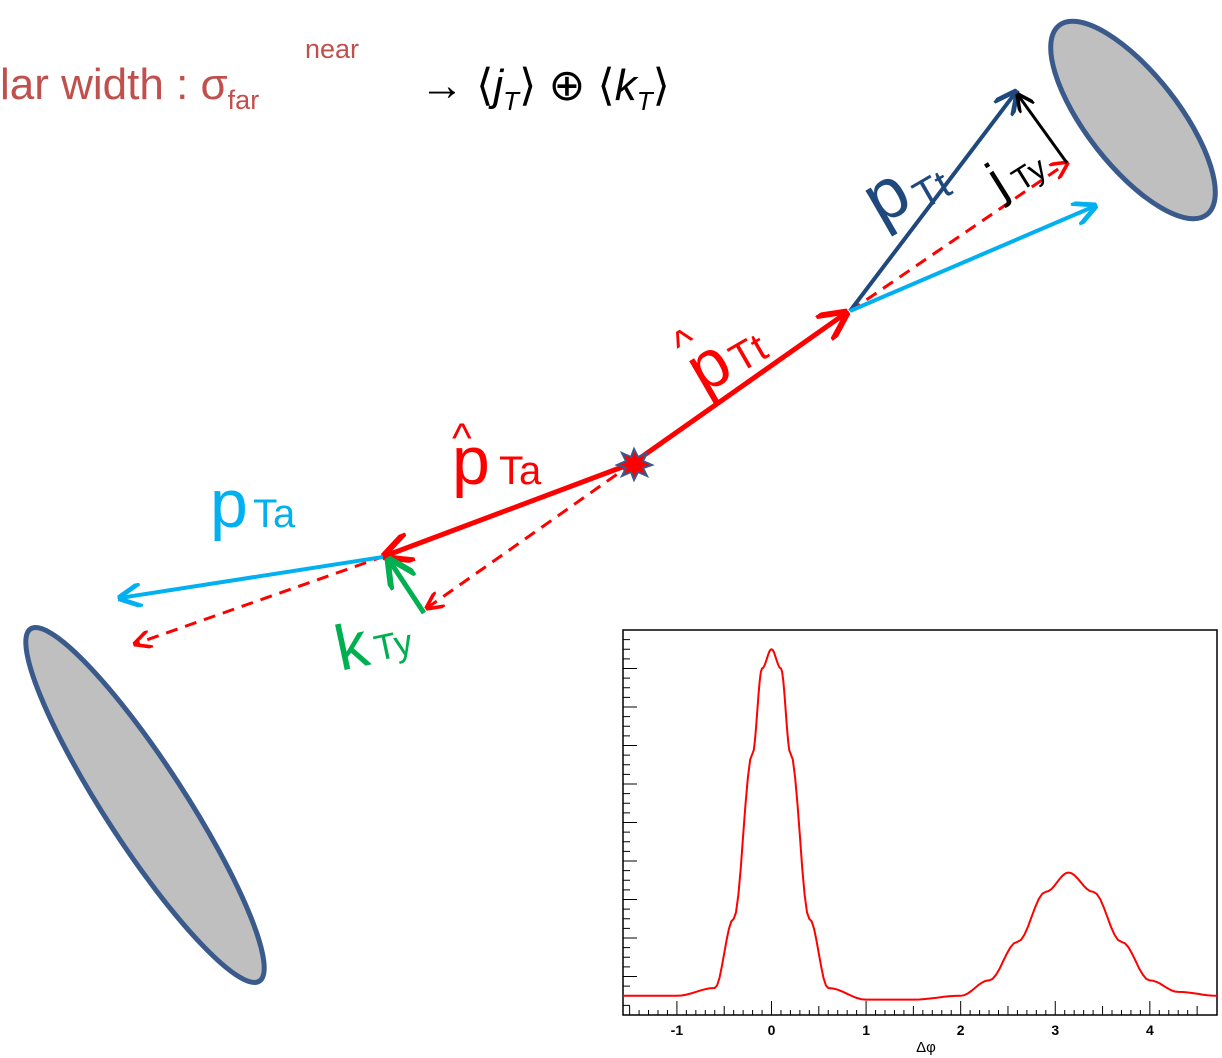  What do you see at coordinates (866, 1030) in the screenshot?
I see `x-tick-label: 1` at bounding box center [866, 1030].